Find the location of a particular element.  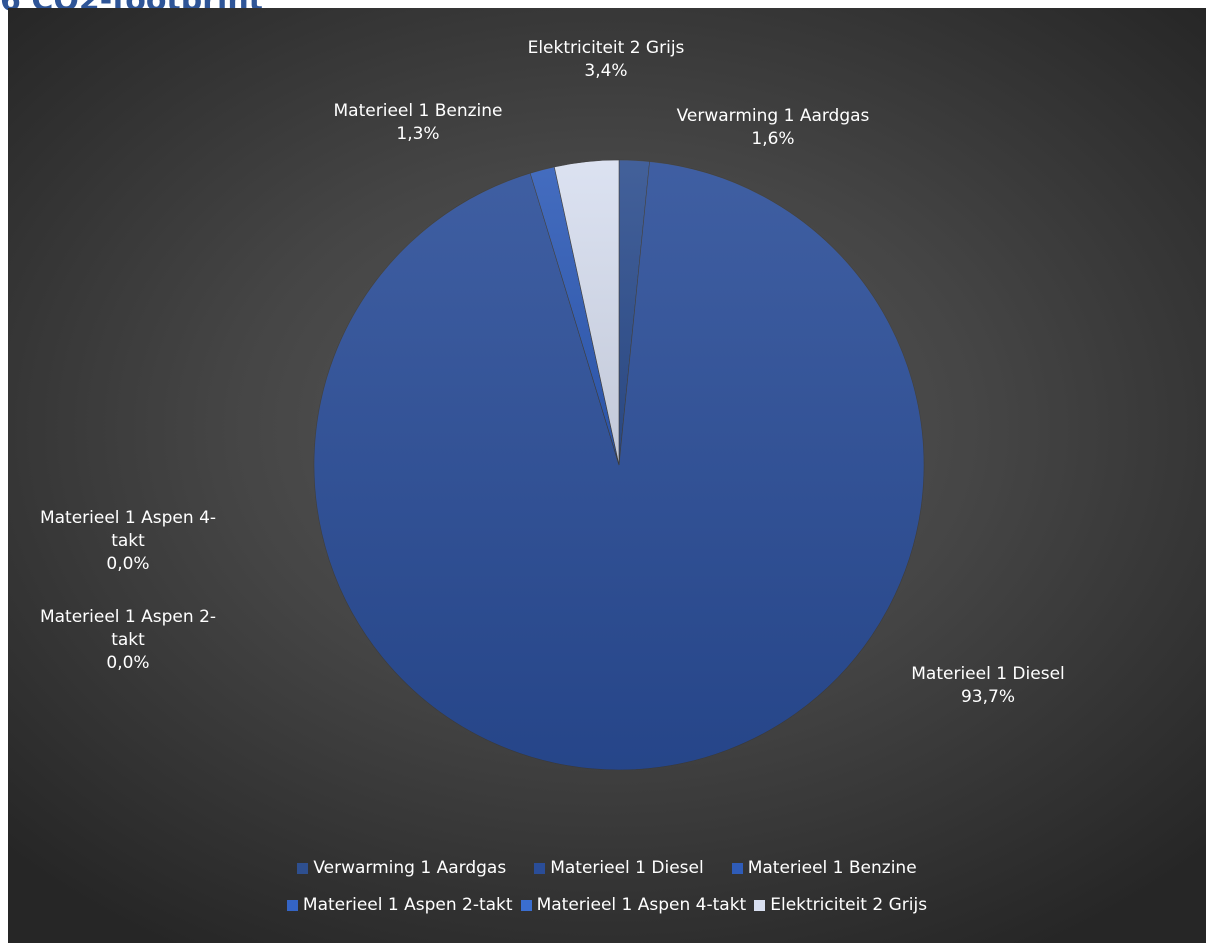

legend-item-materieel-1-aspen-2-takt: Materieel 1 Aspen 2-takt is located at coordinates (399, 905).